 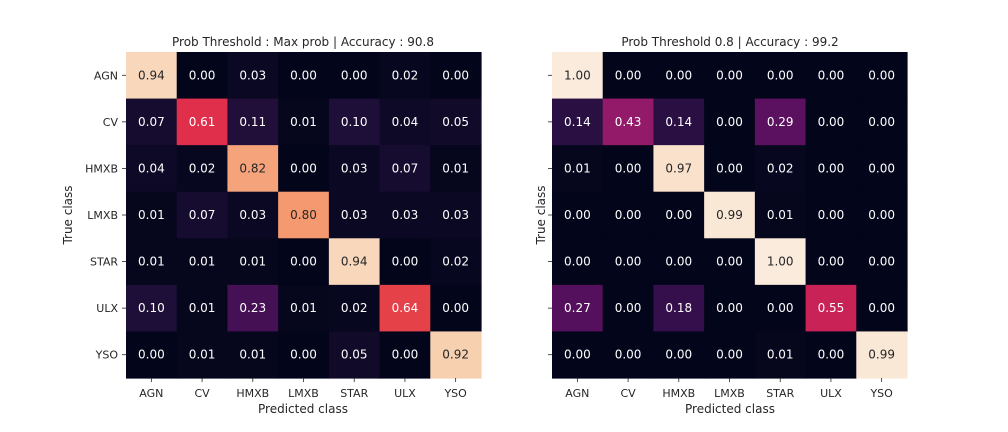 I want to click on panel-title: Prob Threshold 0.8 | Accuracy : 99.2, so click(x=729, y=42).